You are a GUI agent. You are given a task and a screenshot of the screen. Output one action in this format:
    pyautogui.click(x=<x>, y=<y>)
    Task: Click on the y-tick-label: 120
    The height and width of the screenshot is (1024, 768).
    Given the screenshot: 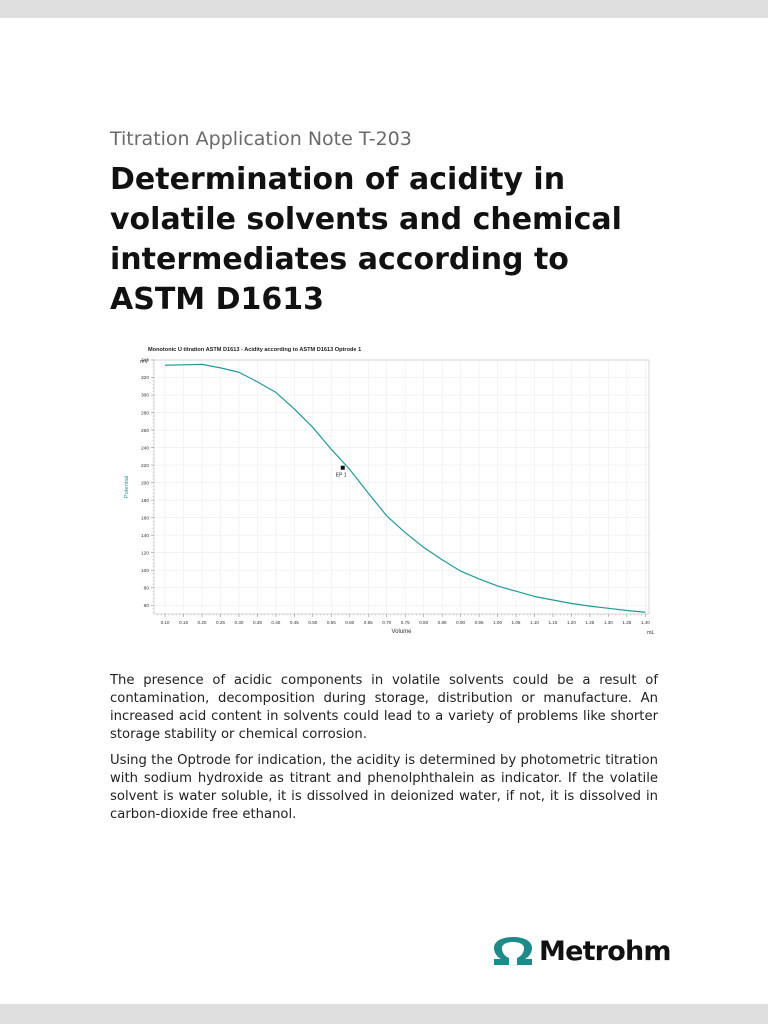 What is the action you would take?
    pyautogui.click(x=145, y=553)
    